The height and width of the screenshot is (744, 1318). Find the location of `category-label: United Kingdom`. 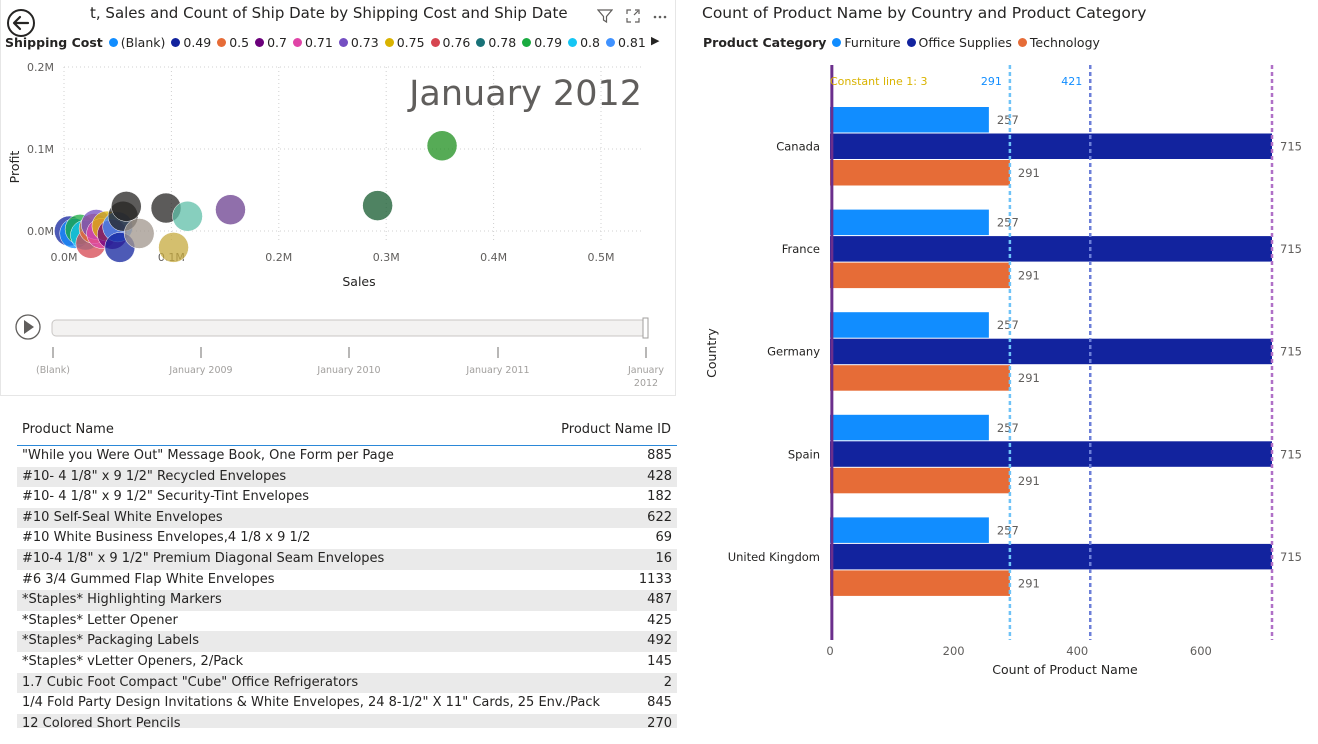

category-label: United Kingdom is located at coordinates (774, 557).